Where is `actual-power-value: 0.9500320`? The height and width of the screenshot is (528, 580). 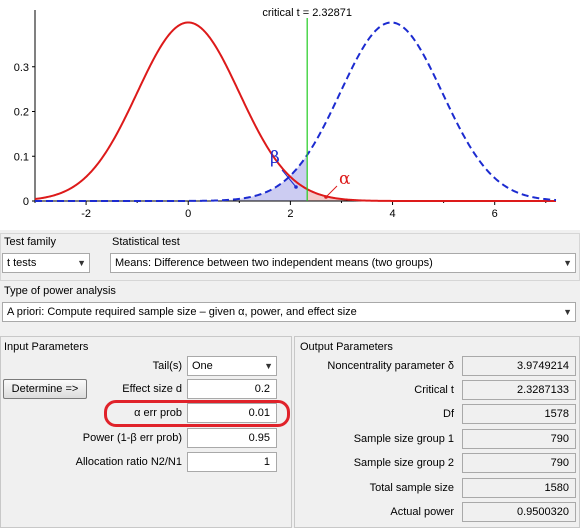 actual-power-value: 0.9500320 is located at coordinates (519, 512).